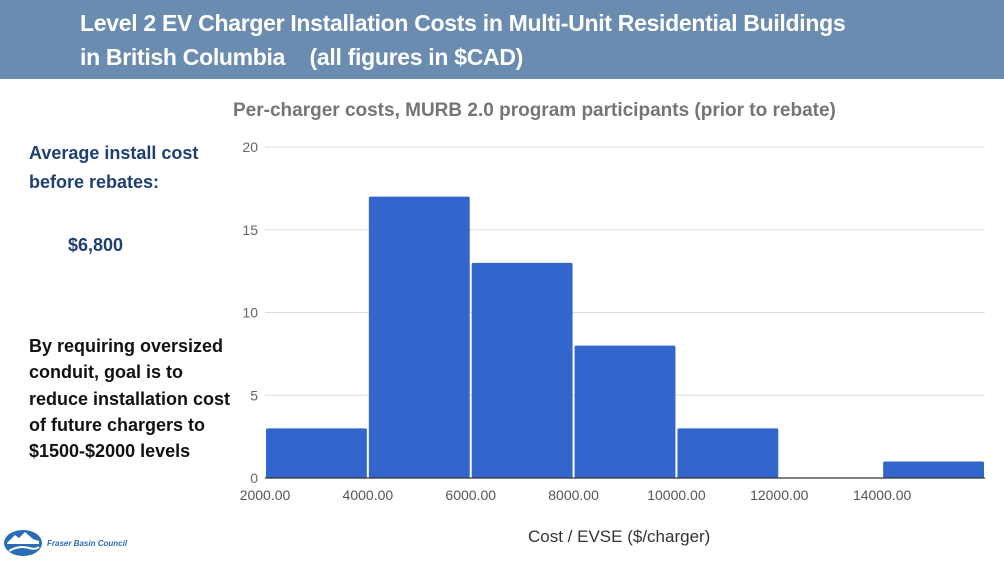 The height and width of the screenshot is (564, 1004). What do you see at coordinates (882, 495) in the screenshot?
I see `x-tick-label: 14000.00` at bounding box center [882, 495].